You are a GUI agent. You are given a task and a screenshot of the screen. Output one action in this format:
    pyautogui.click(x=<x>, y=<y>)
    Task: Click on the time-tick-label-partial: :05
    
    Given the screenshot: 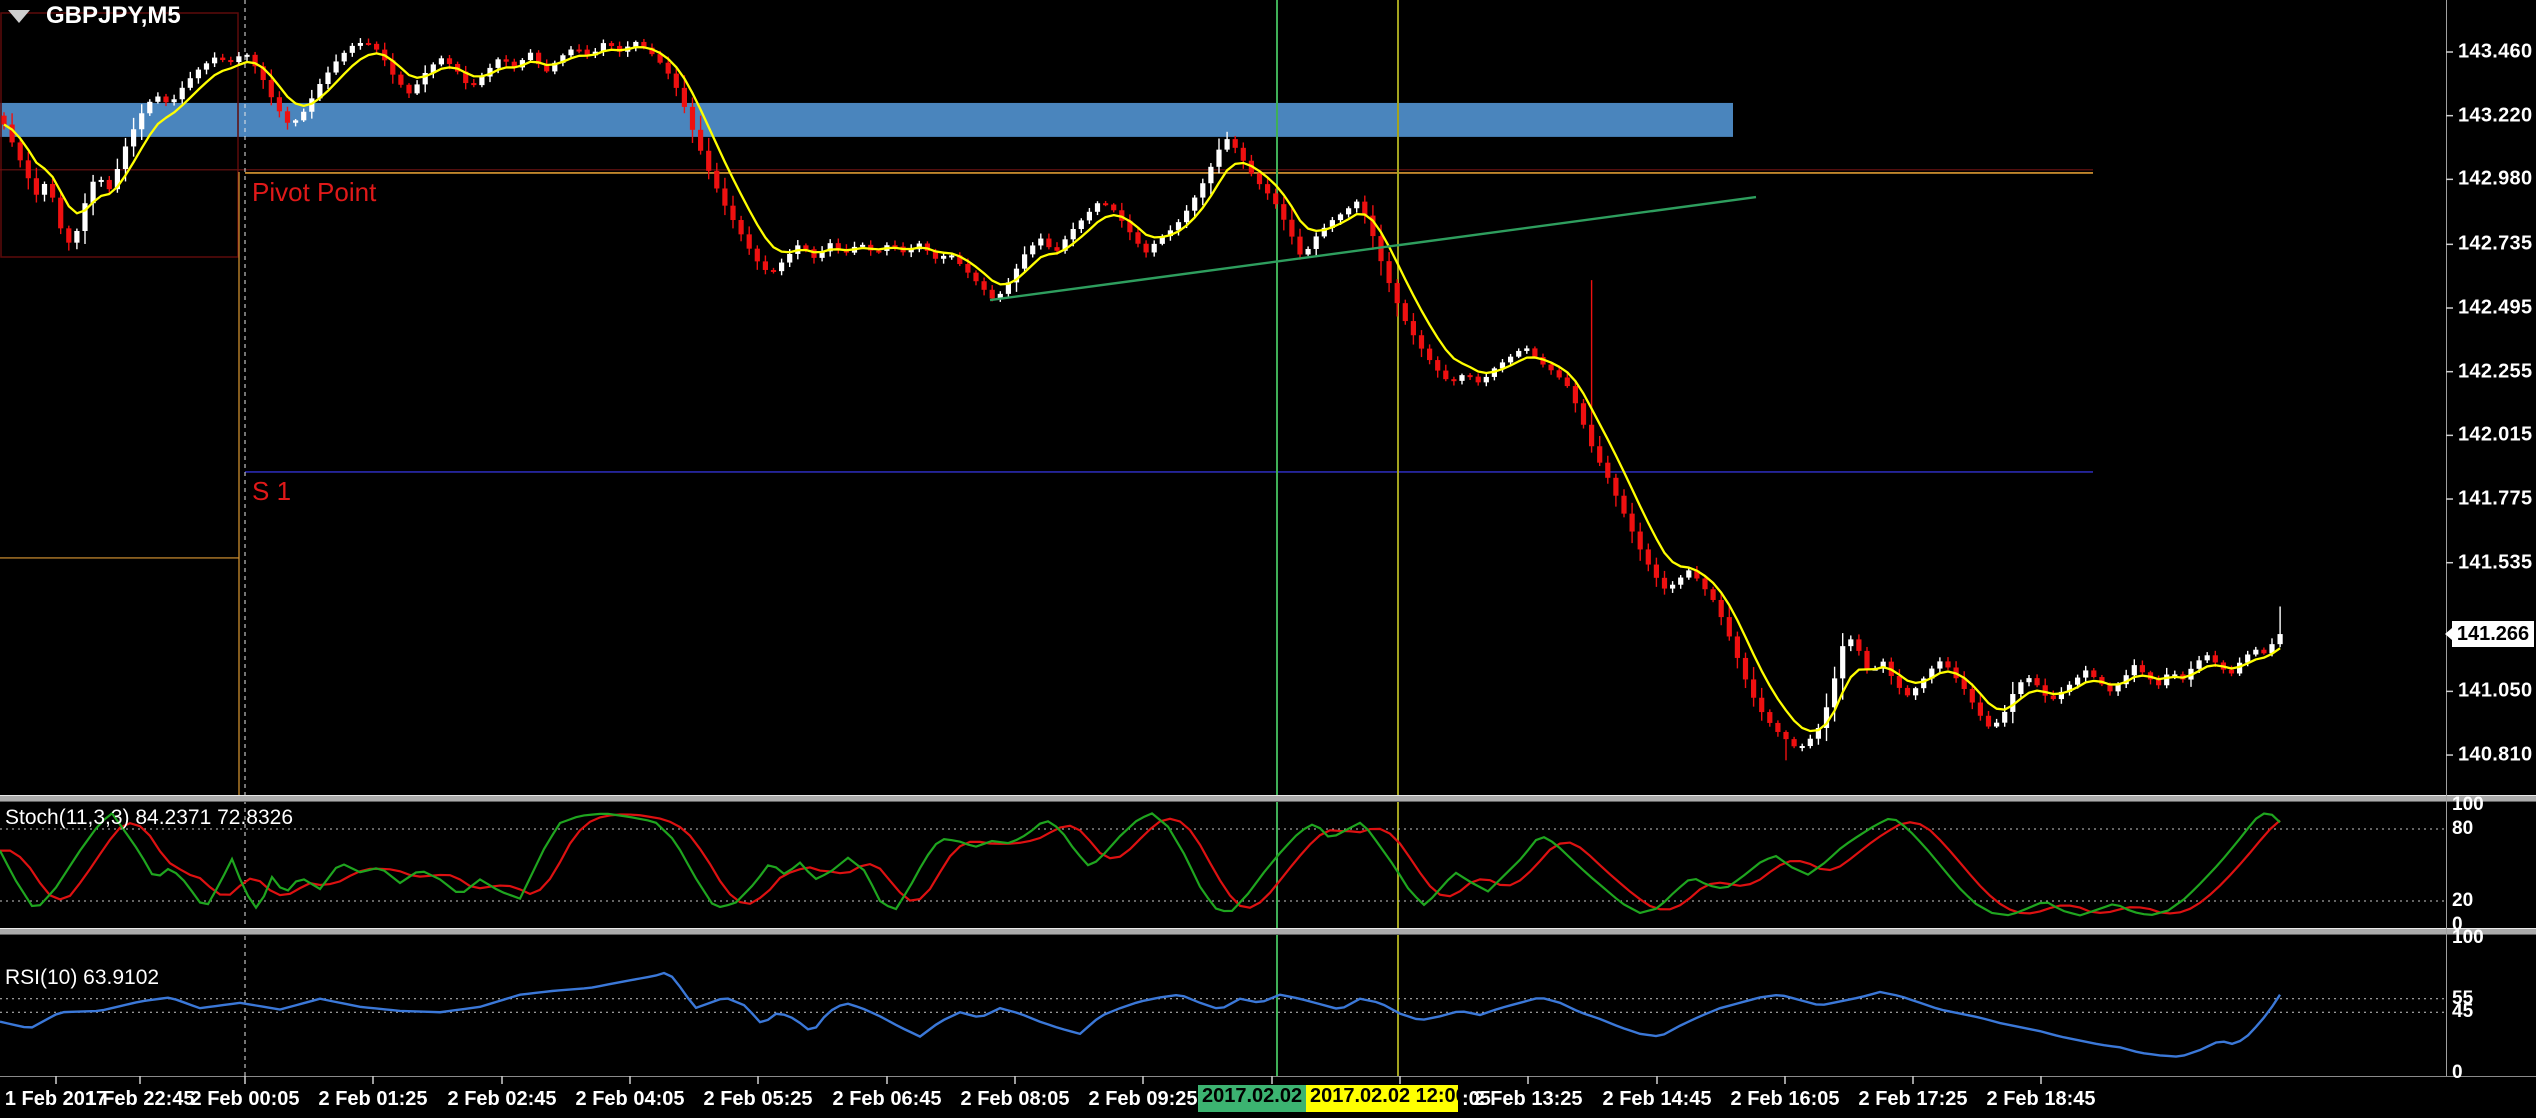 What is the action you would take?
    pyautogui.click(x=1476, y=1099)
    